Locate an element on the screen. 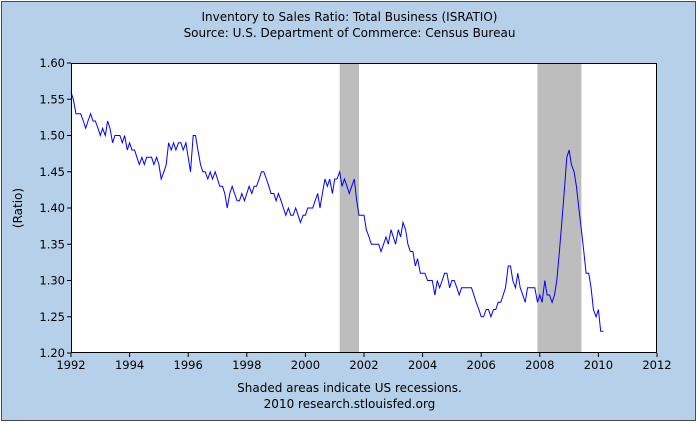 This screenshot has width=699, height=424. x-tick-label: 1998 is located at coordinates (246, 365).